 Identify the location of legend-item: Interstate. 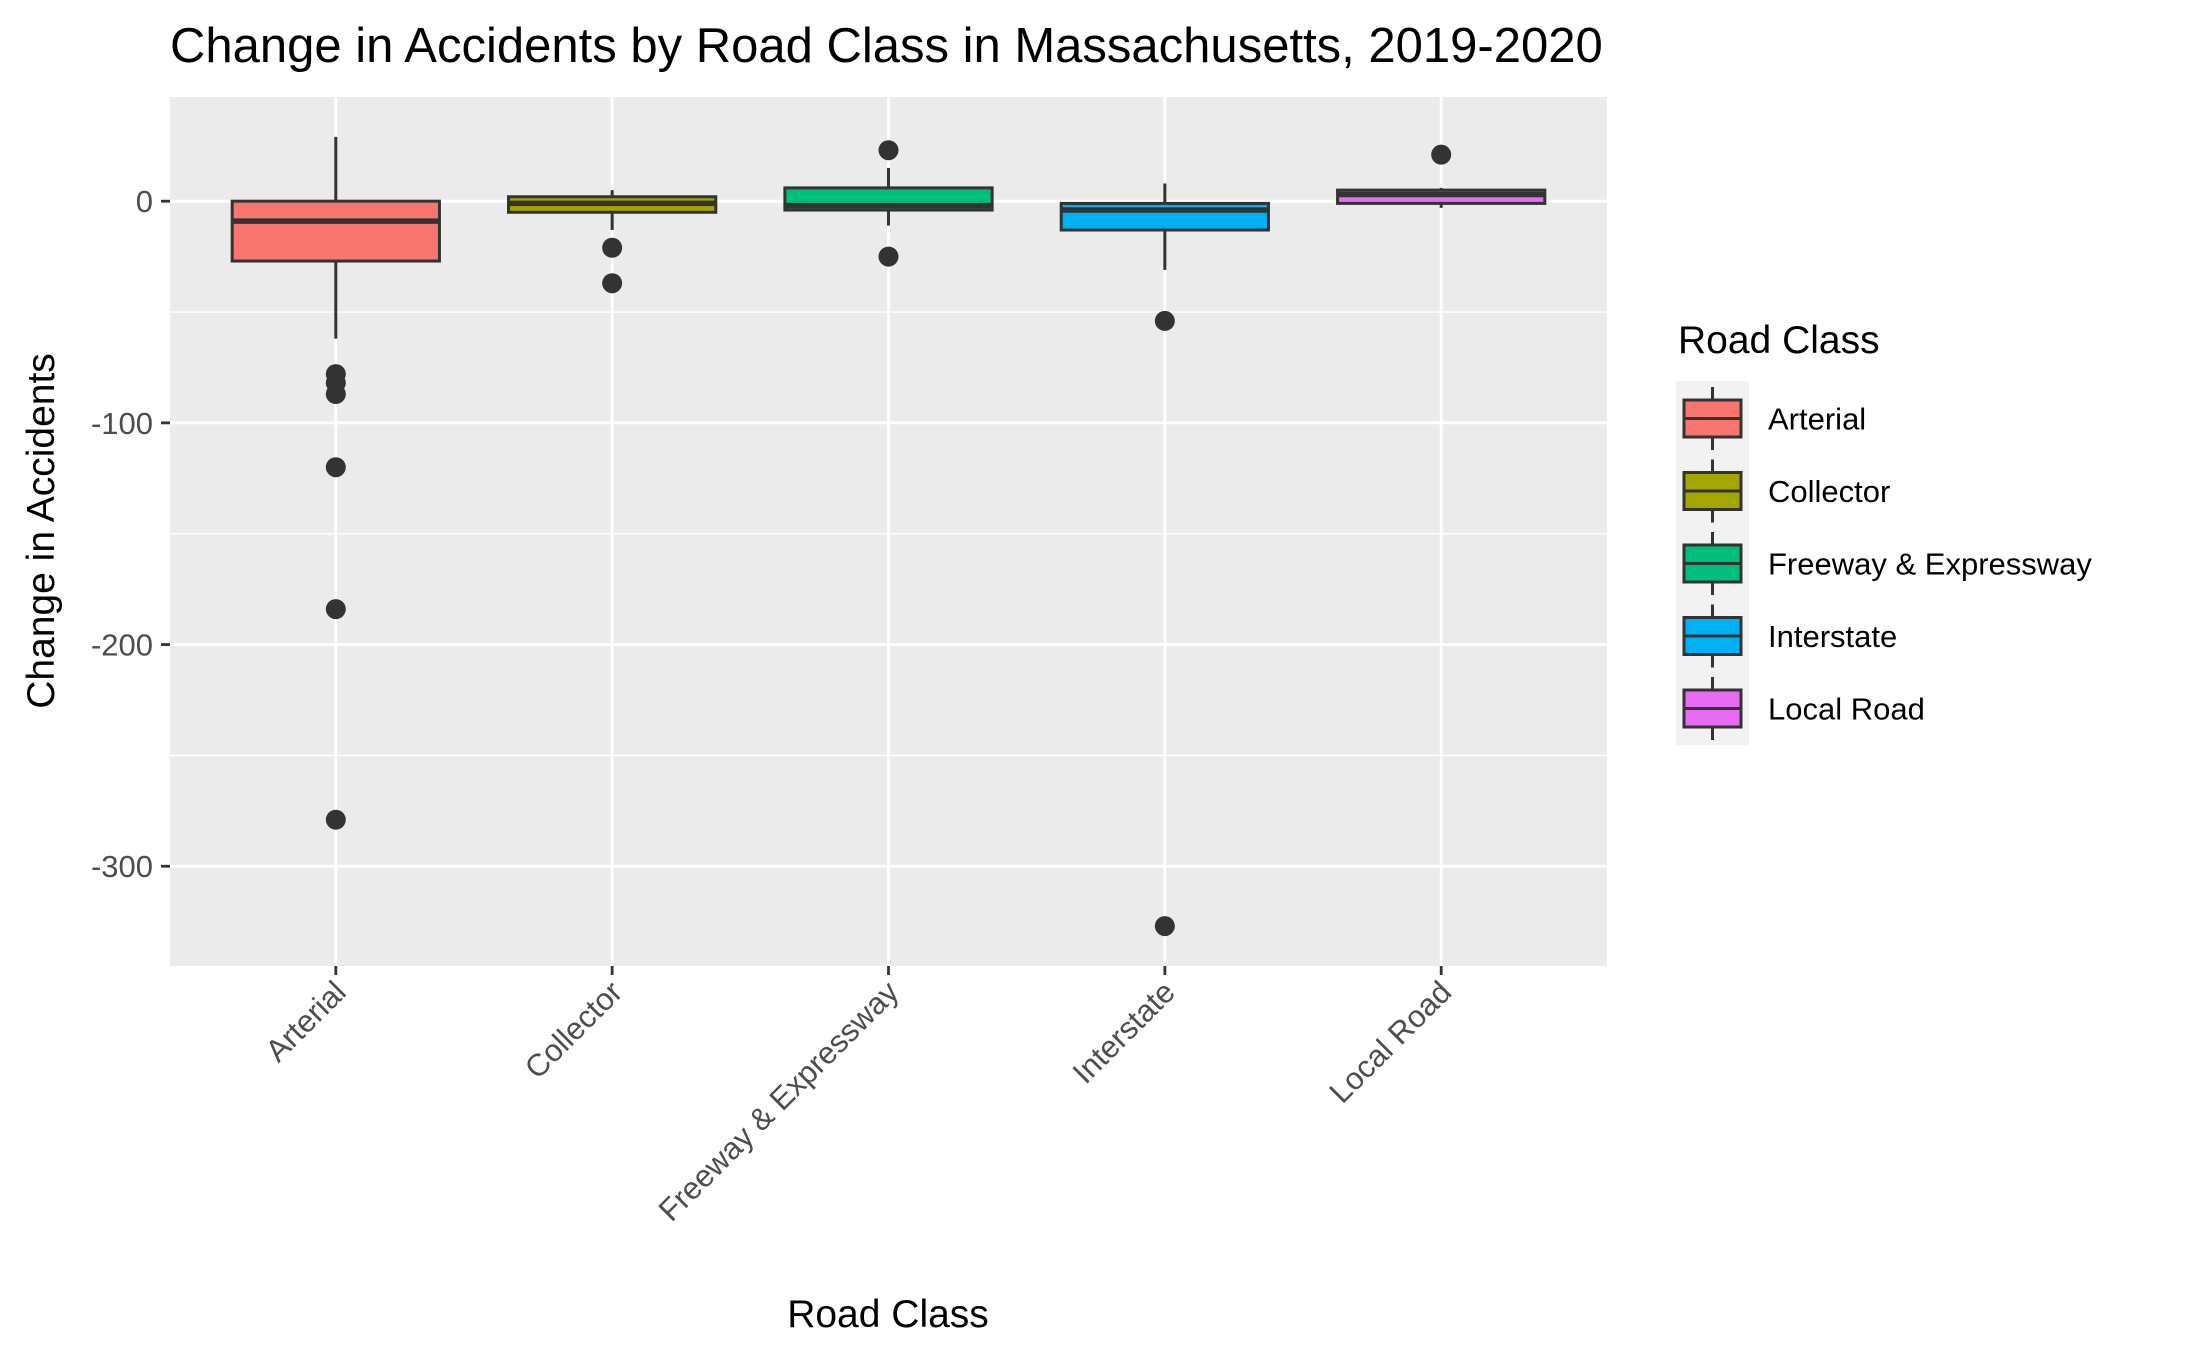
(1789, 636).